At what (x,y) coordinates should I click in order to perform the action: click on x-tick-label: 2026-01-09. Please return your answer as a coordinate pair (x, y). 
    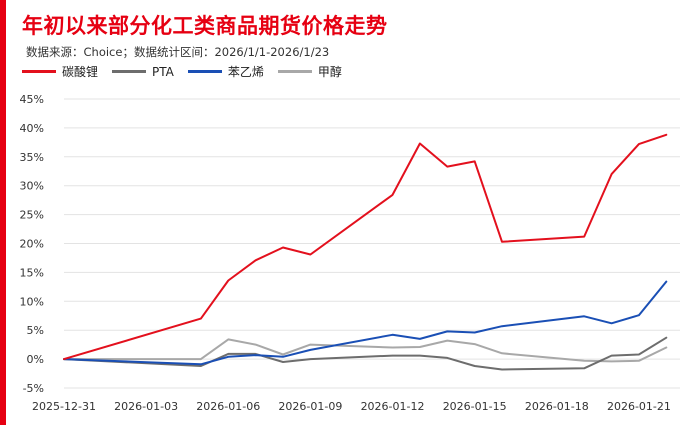
    Looking at the image, I should click on (310, 406).